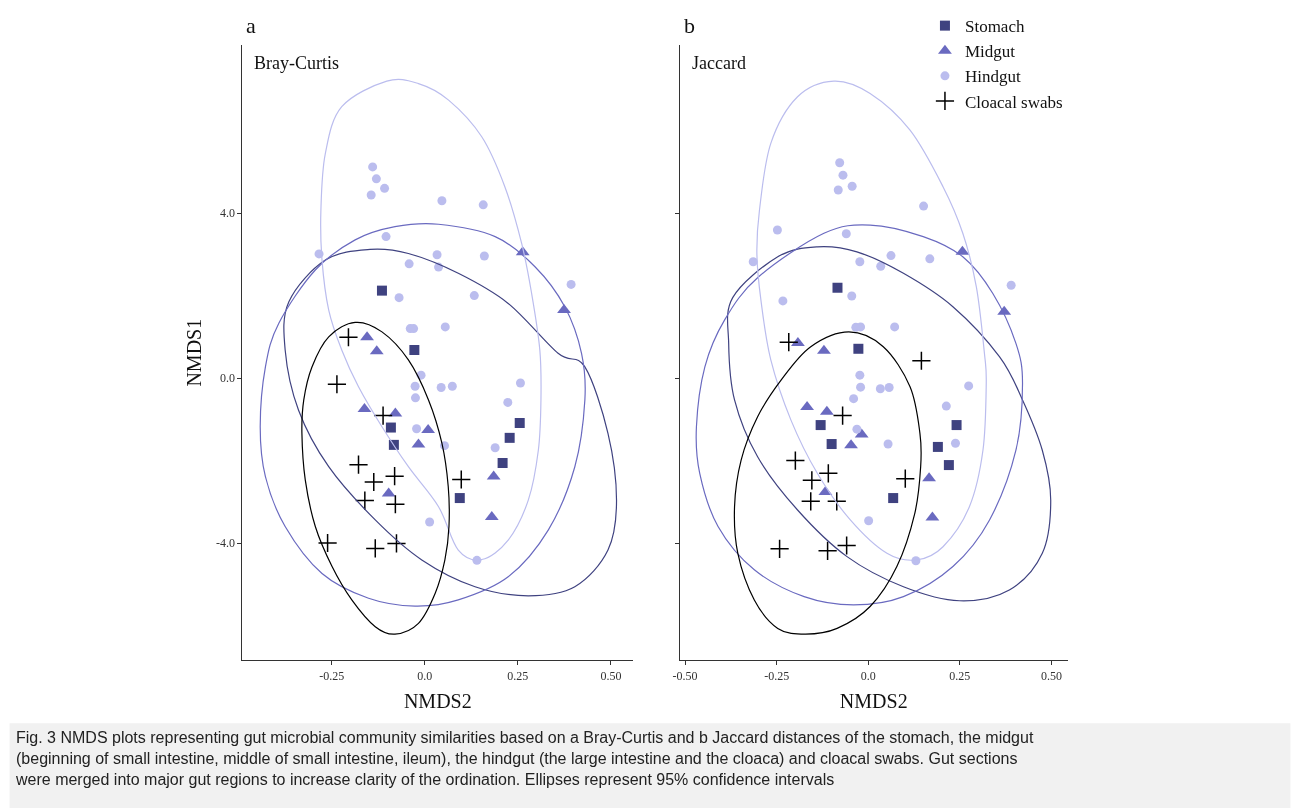 The height and width of the screenshot is (808, 1293). Describe the element at coordinates (227, 213) in the screenshot. I see `y-tick-label: 4.0` at that location.